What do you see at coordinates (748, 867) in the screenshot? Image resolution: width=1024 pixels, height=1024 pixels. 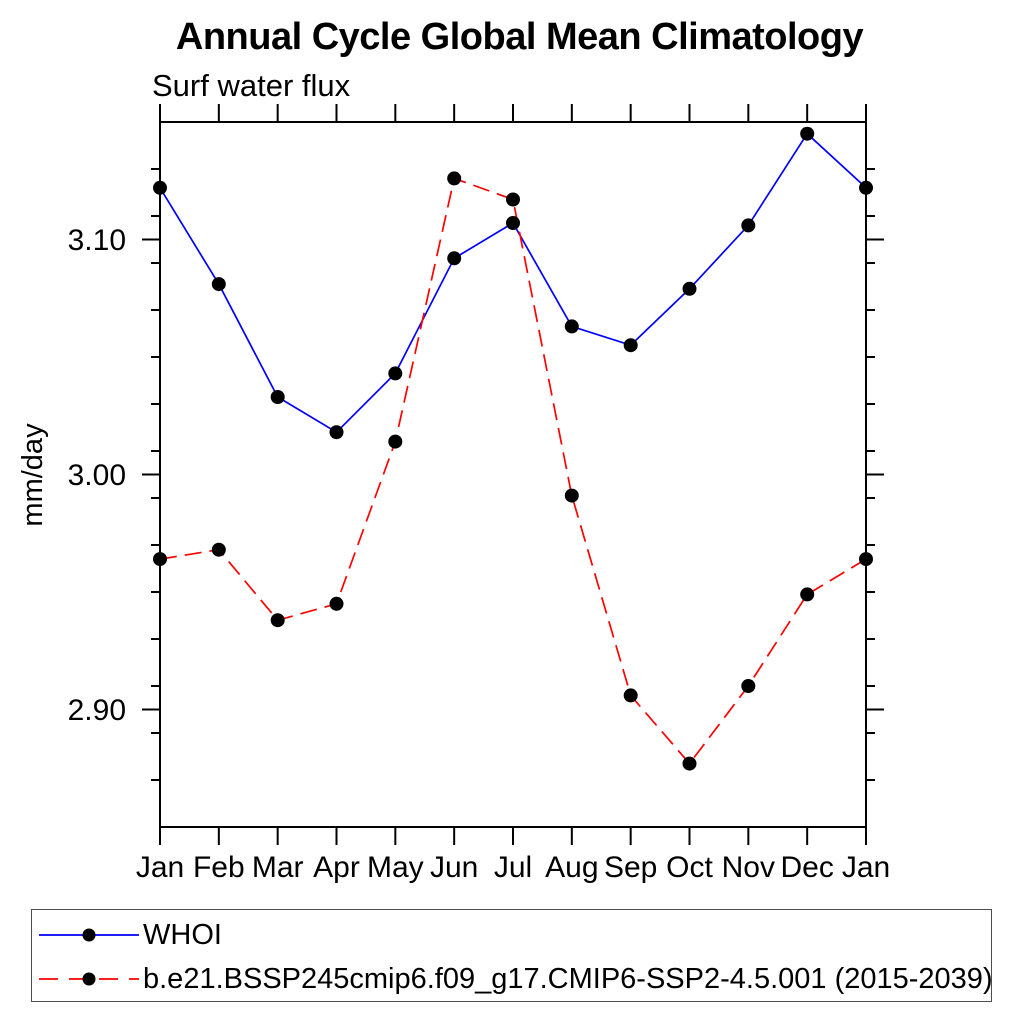 I see `x-tick-label: Nov` at bounding box center [748, 867].